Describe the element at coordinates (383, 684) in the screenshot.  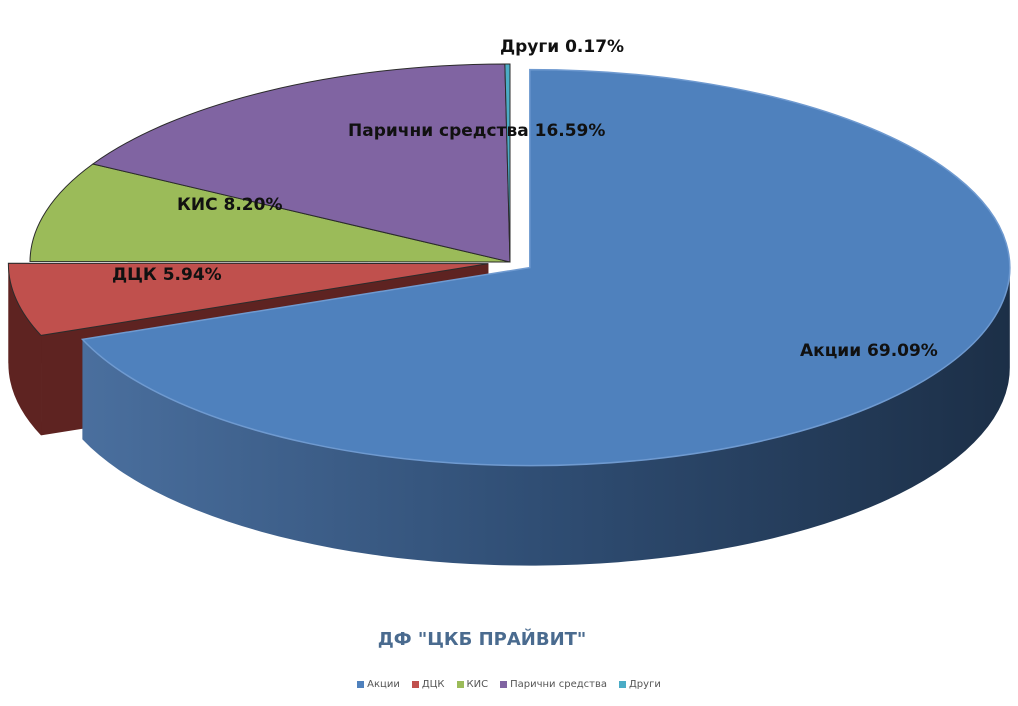
I see `legend-label: Акции` at that location.